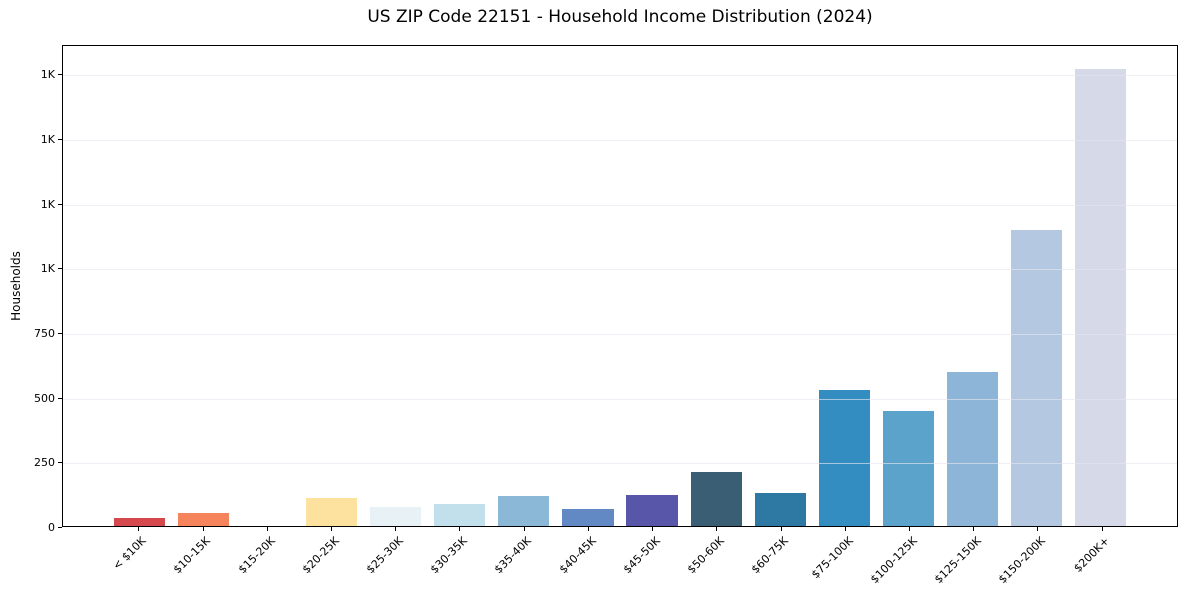 This screenshot has height=590, width=1189. Describe the element at coordinates (513, 555) in the screenshot. I see `x-tick-label: $35-40K` at that location.